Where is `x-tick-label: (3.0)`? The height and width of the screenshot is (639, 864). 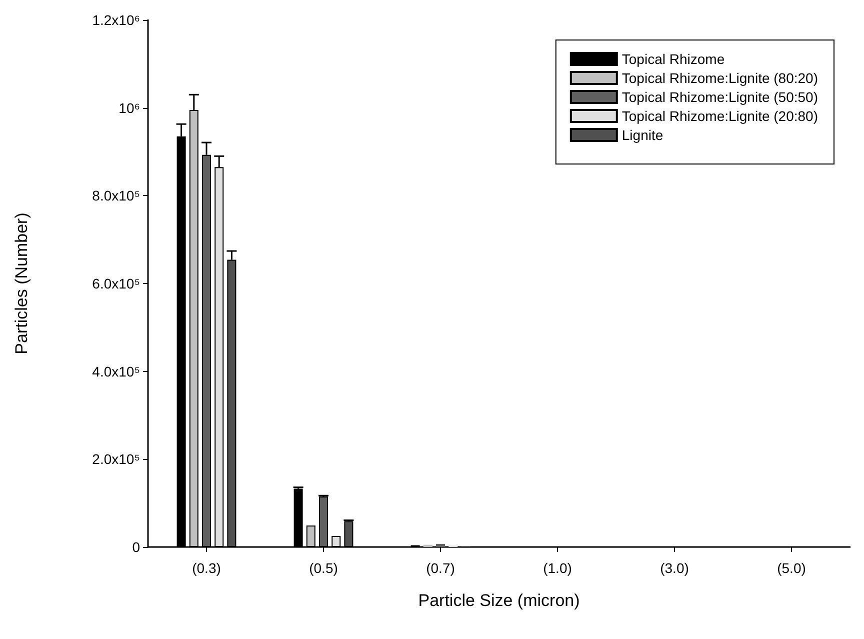
x-tick-label: (3.0) is located at coordinates (674, 568).